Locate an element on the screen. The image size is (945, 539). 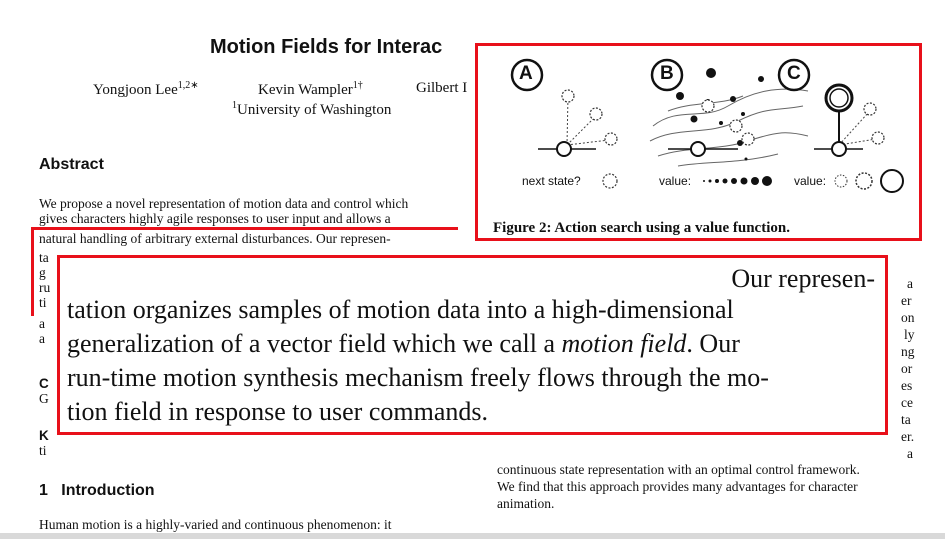
legend-dashed-circle is located at coordinates (610, 181).